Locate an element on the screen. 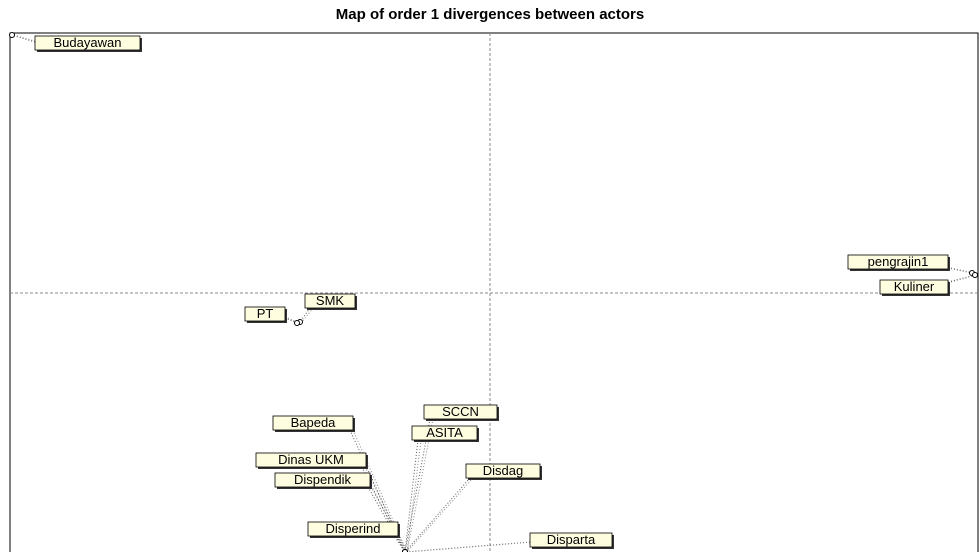 This screenshot has height=552, width=979. actor-label: Kuliner is located at coordinates (914, 286).